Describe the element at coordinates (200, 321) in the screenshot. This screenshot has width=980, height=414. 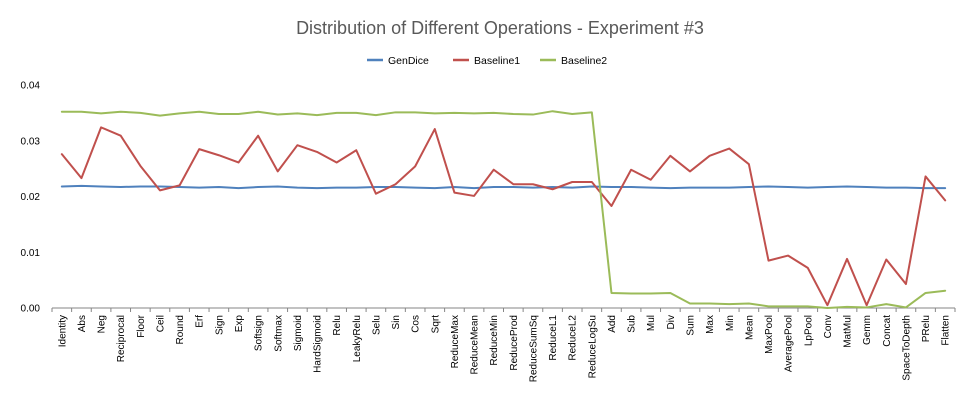
I see `x-tick-label: Erf` at that location.